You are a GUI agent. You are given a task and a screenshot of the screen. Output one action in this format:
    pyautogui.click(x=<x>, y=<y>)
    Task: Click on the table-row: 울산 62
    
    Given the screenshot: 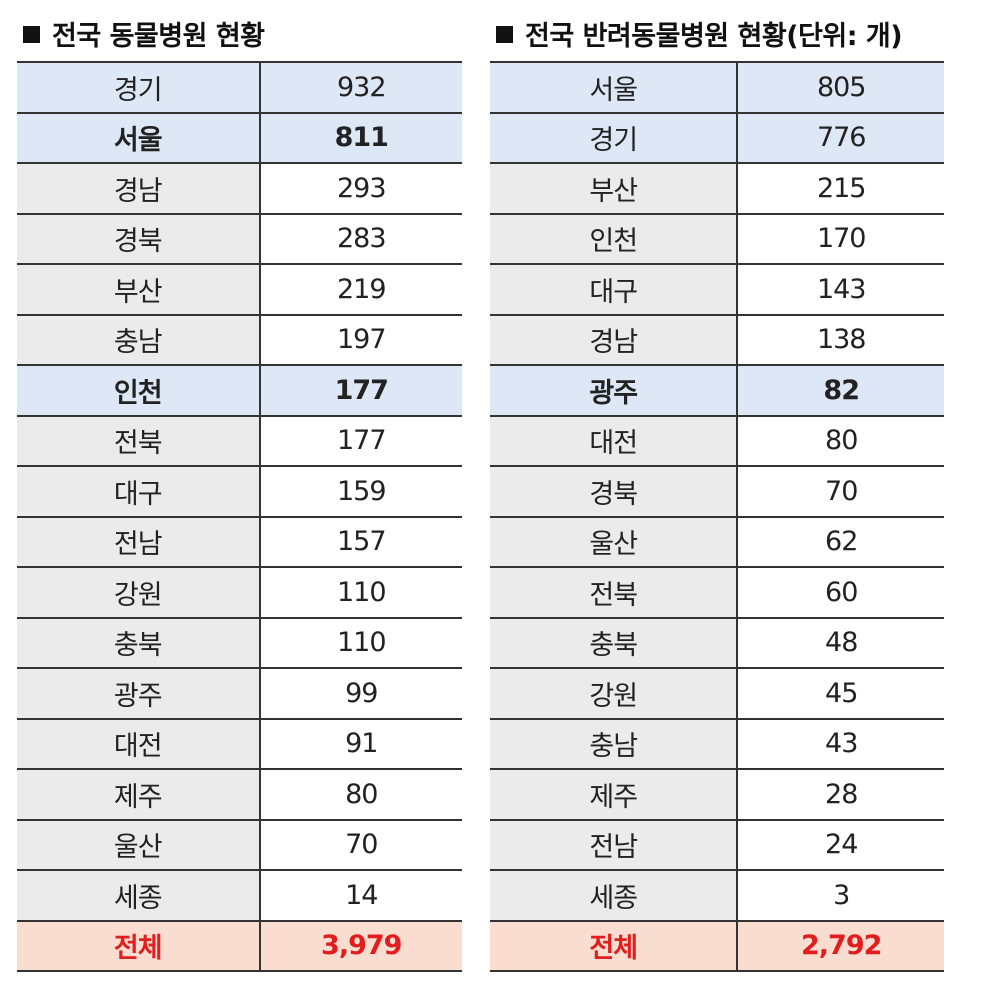 What is the action you would take?
    pyautogui.click(x=717, y=541)
    